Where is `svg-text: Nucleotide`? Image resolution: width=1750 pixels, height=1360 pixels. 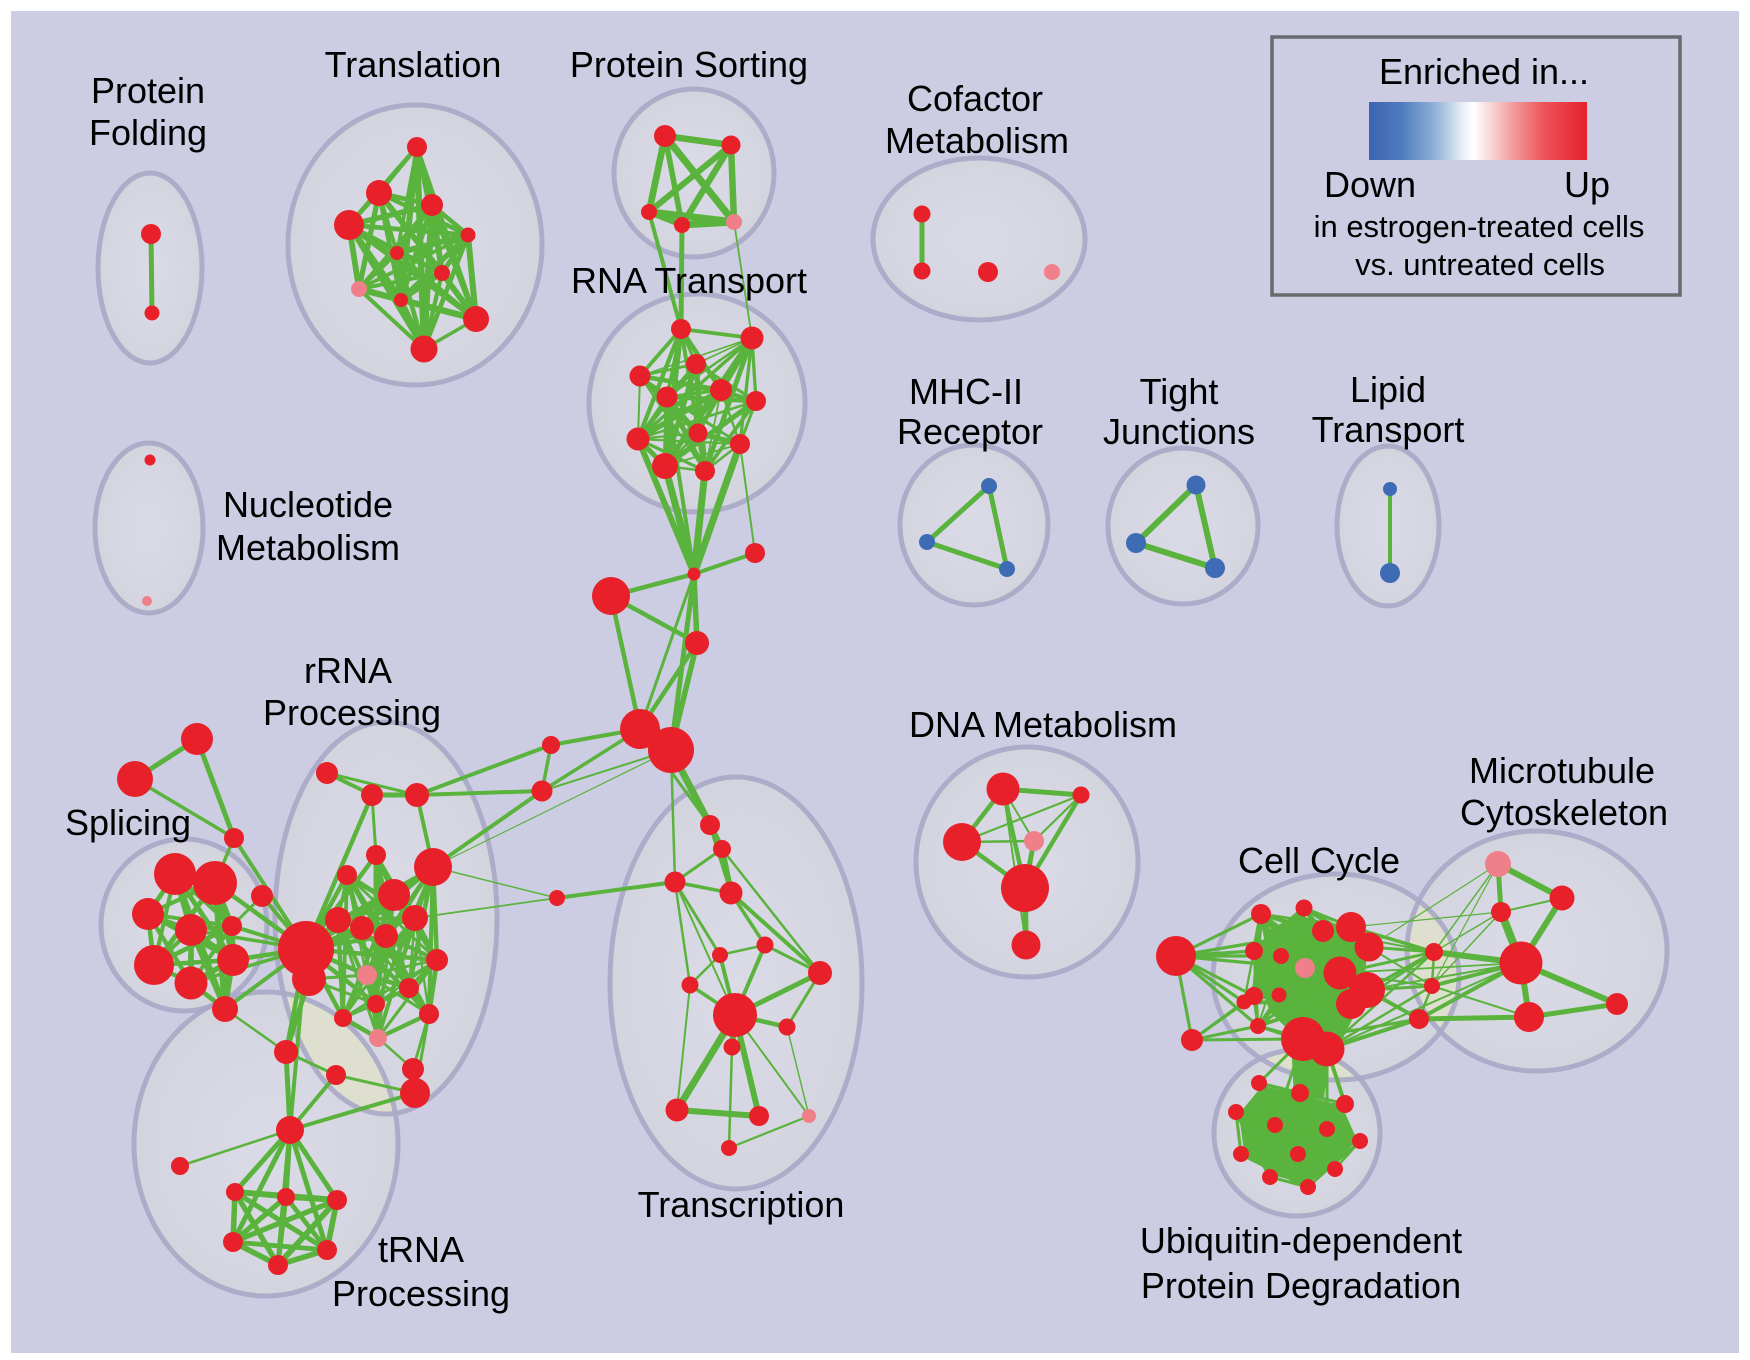
svg-text: Nucleotide is located at coordinates (308, 504).